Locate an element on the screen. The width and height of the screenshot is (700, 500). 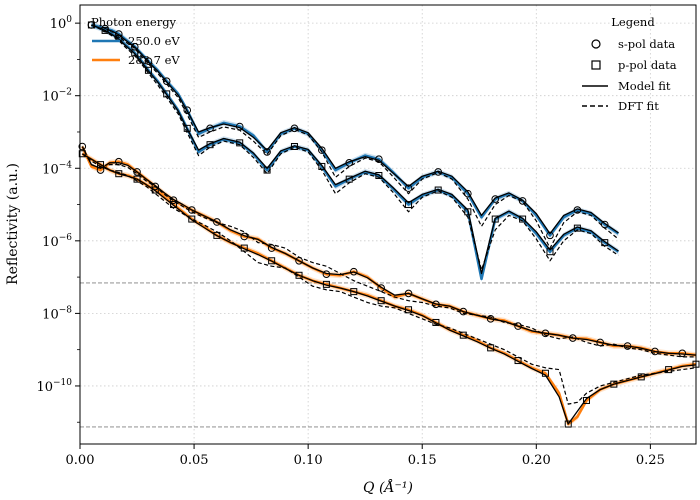
legend-square-marker is located at coordinates (596, 65).